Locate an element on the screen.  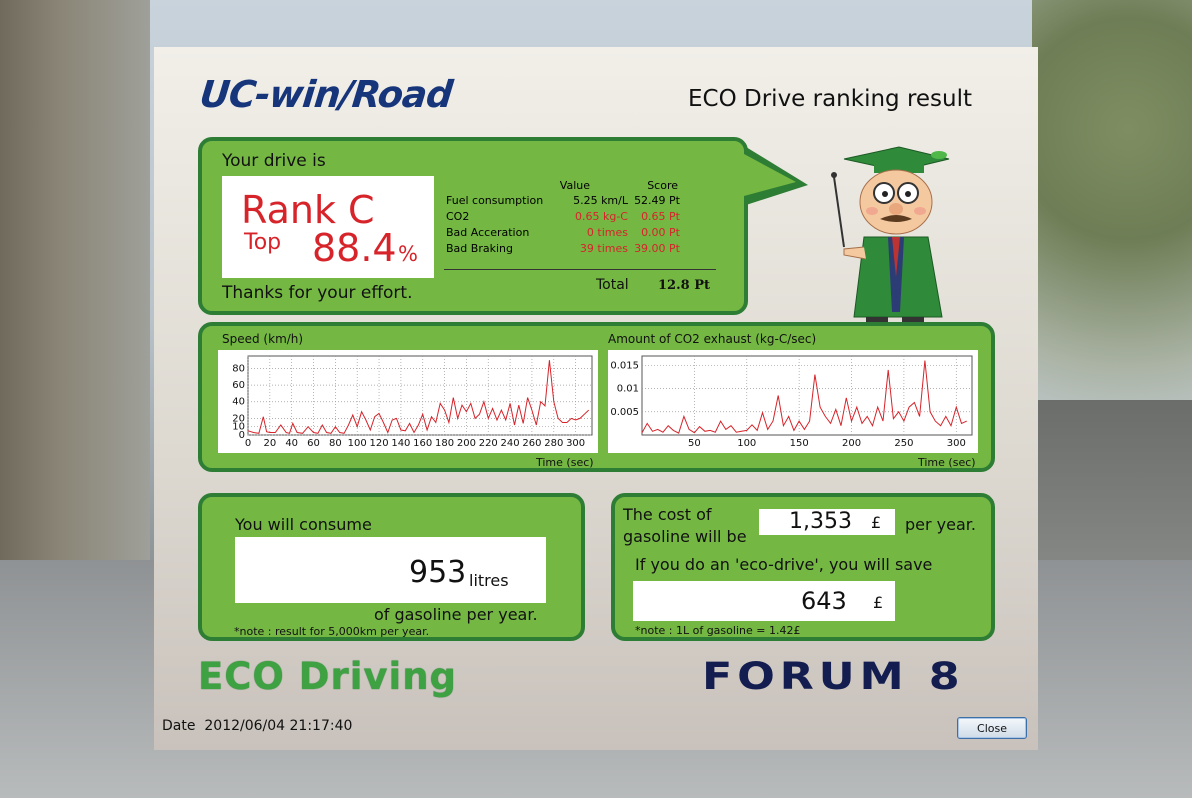
x-tick-label: 60 is located at coordinates (313, 443).